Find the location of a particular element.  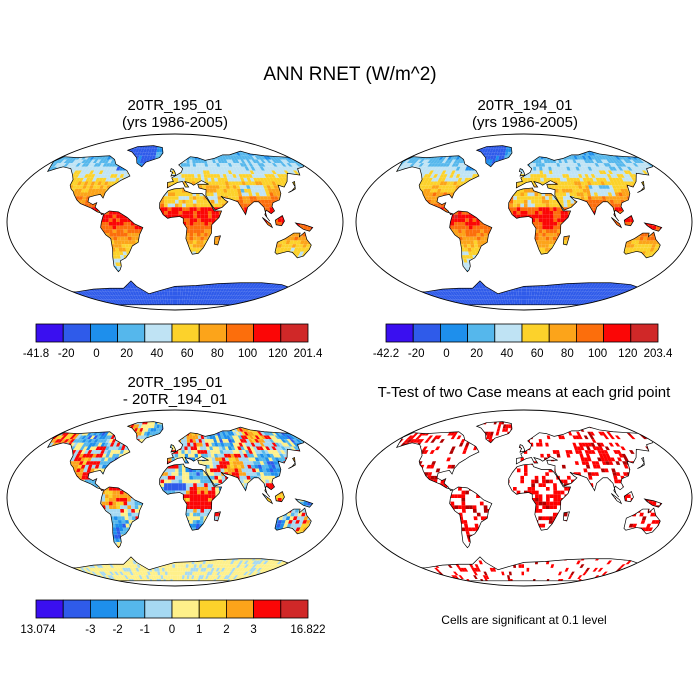

panel-1-colorbar: -41.8 -20 0 20 40 60 80 100 120 201.4 is located at coordinates (173, 341).